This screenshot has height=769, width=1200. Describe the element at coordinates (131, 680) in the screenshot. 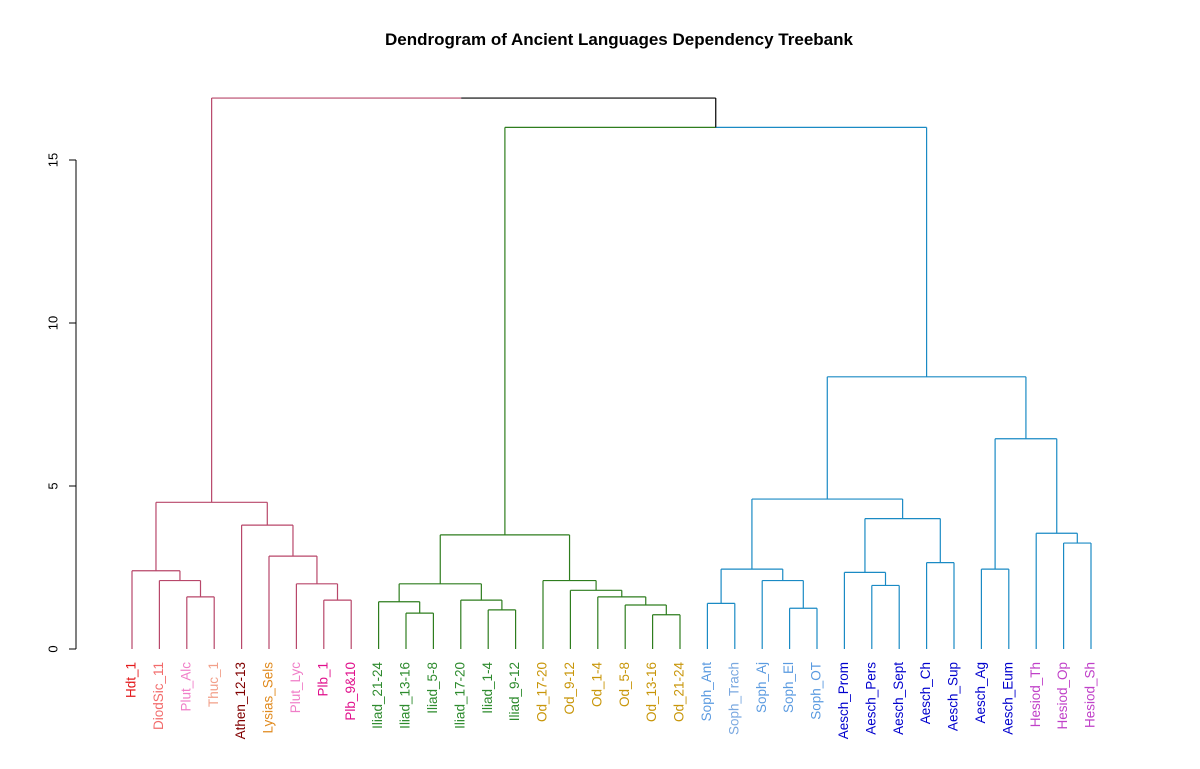

I see `leaf-label: Hdt_1` at that location.